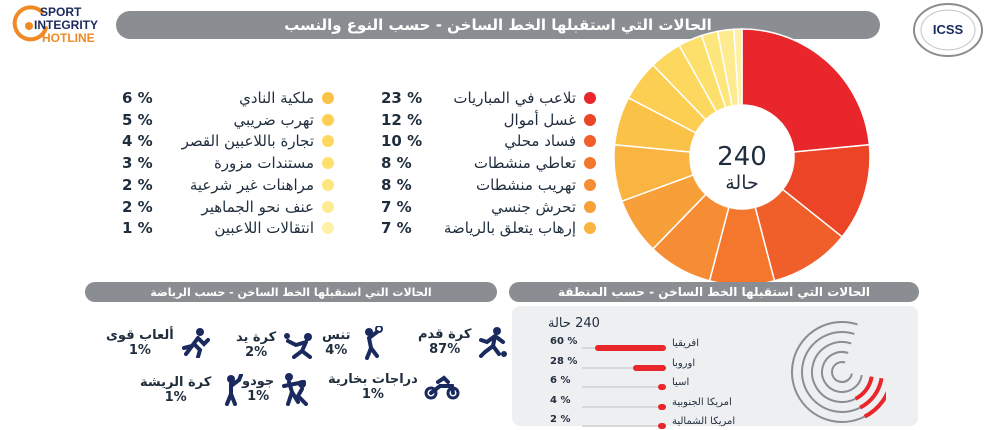 The width and height of the screenshot is (1000, 430). I want to click on sport-name: جودو, so click(258, 381).